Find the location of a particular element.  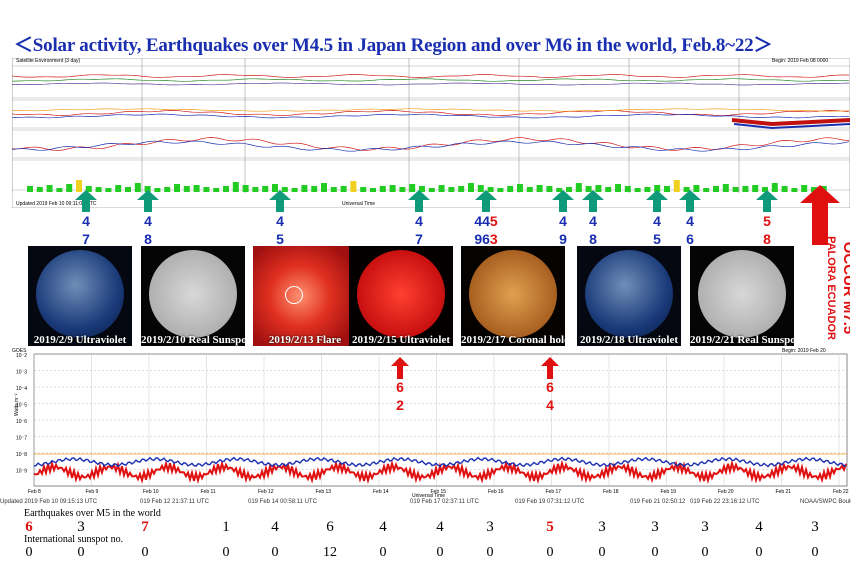

goes-ylabel-tick: 10⁻3 is located at coordinates (21, 373).